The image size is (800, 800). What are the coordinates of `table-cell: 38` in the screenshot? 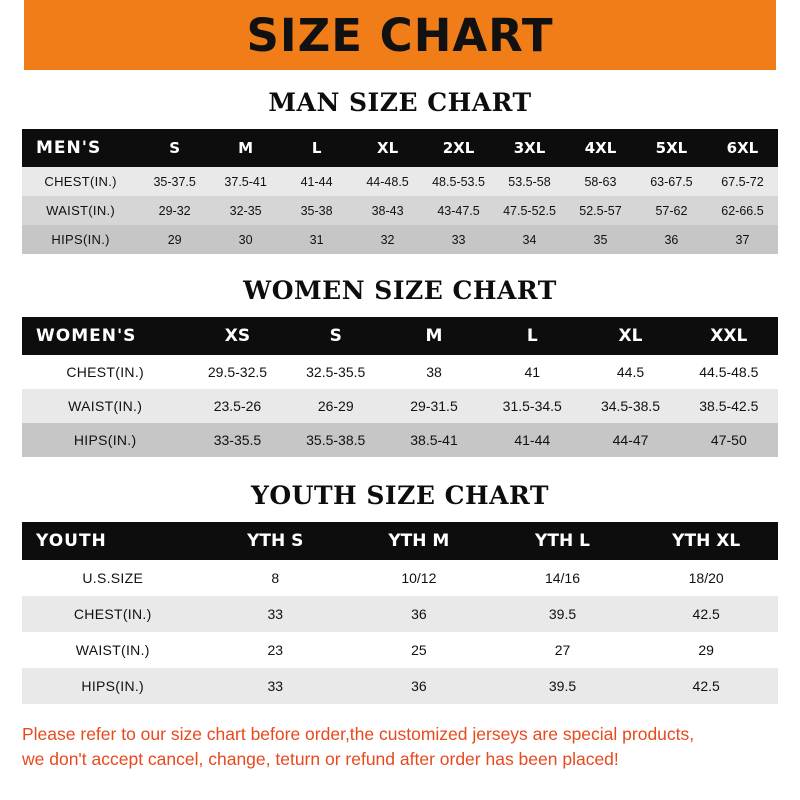 It's located at (434, 372).